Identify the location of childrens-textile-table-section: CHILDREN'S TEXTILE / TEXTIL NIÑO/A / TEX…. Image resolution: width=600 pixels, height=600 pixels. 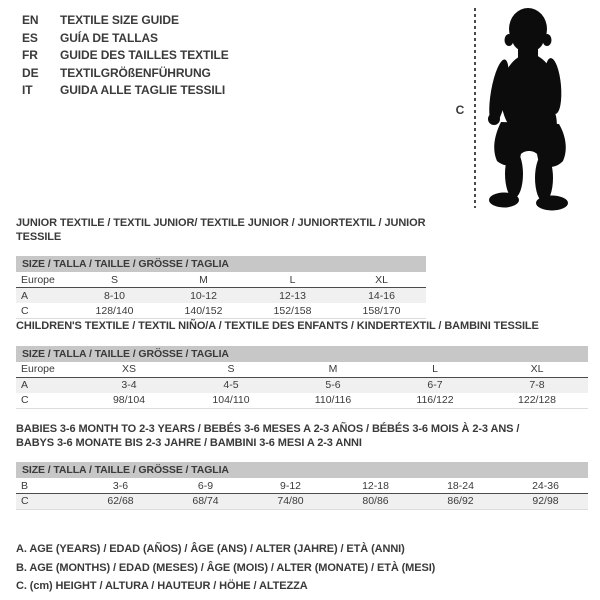
(302, 364).